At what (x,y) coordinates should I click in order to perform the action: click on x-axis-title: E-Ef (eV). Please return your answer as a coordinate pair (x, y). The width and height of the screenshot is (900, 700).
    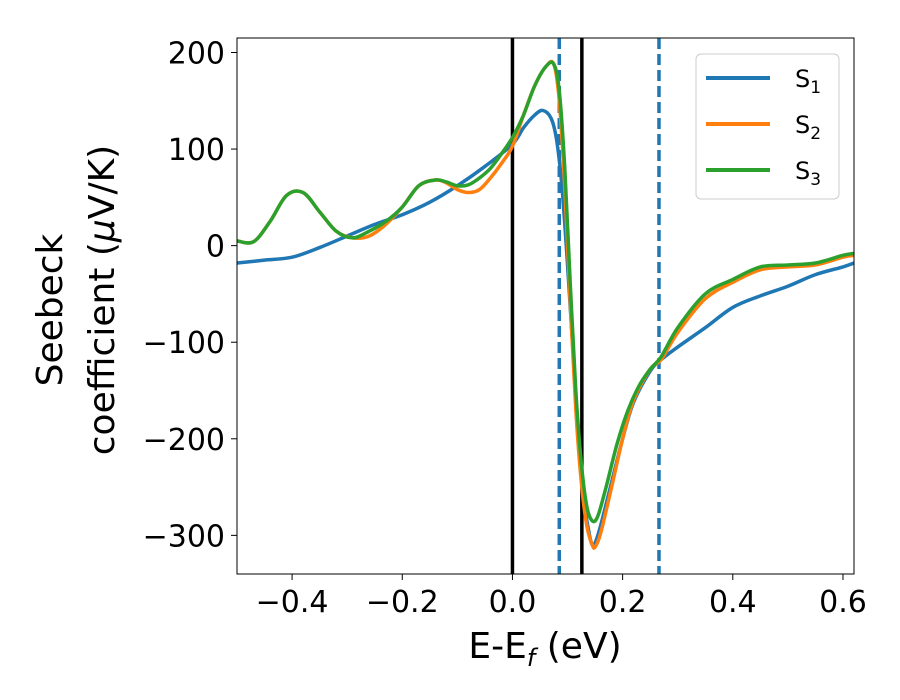
    Looking at the image, I should click on (544, 649).